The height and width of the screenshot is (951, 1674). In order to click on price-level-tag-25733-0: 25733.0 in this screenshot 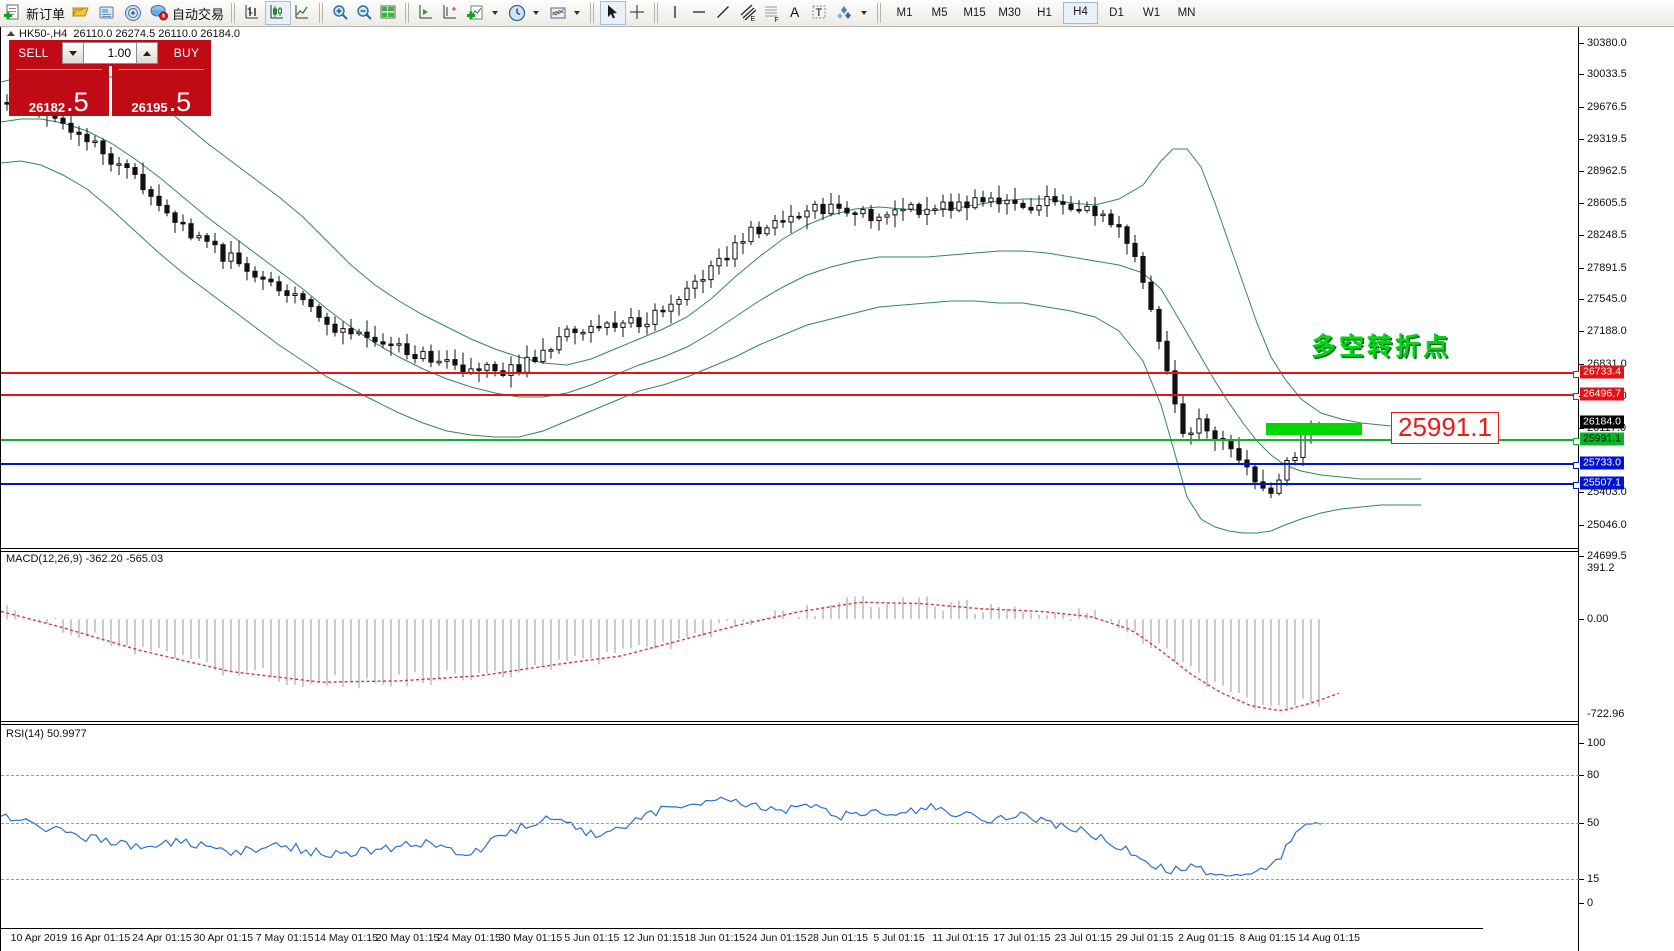, I will do `click(1602, 463)`.